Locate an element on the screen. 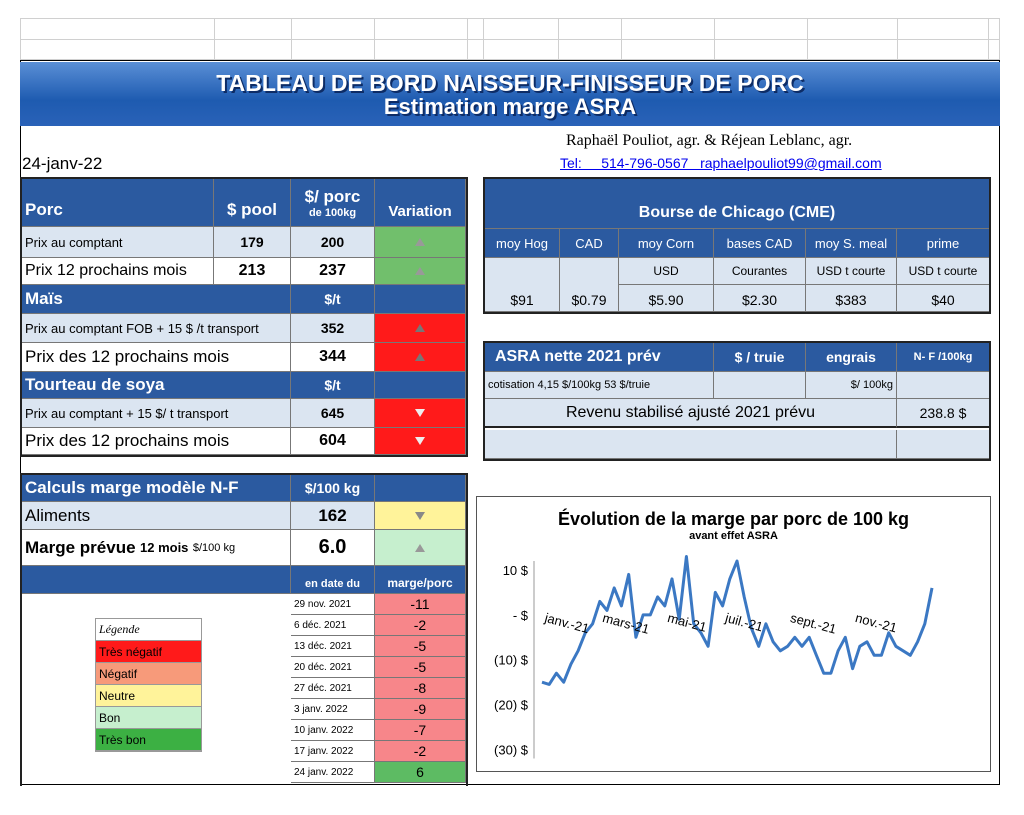 Image resolution: width=1024 pixels, height=815 pixels. aliments-label: Aliments is located at coordinates (156, 516).